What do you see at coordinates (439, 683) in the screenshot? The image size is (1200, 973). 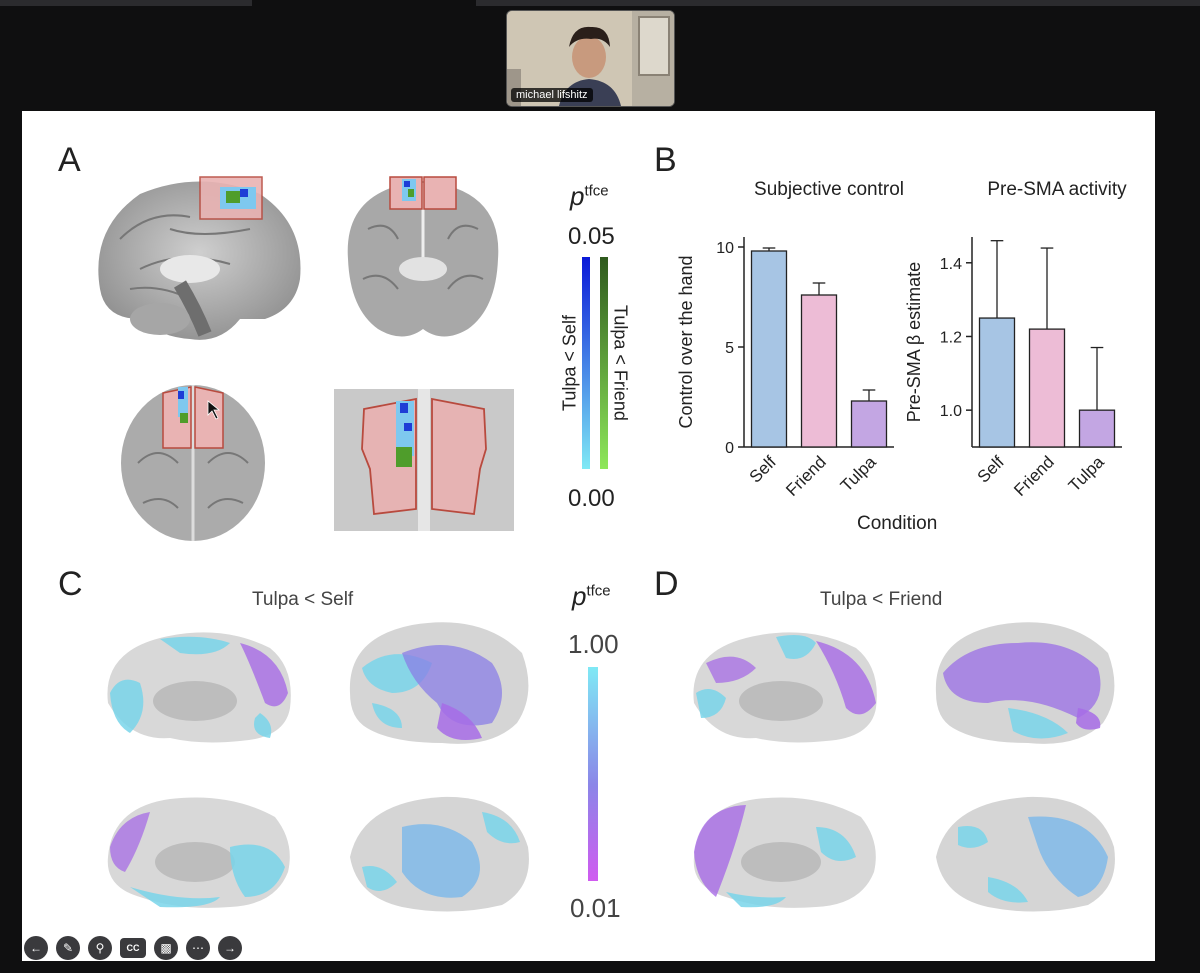 I see `cortex-lateral-right-c` at bounding box center [439, 683].